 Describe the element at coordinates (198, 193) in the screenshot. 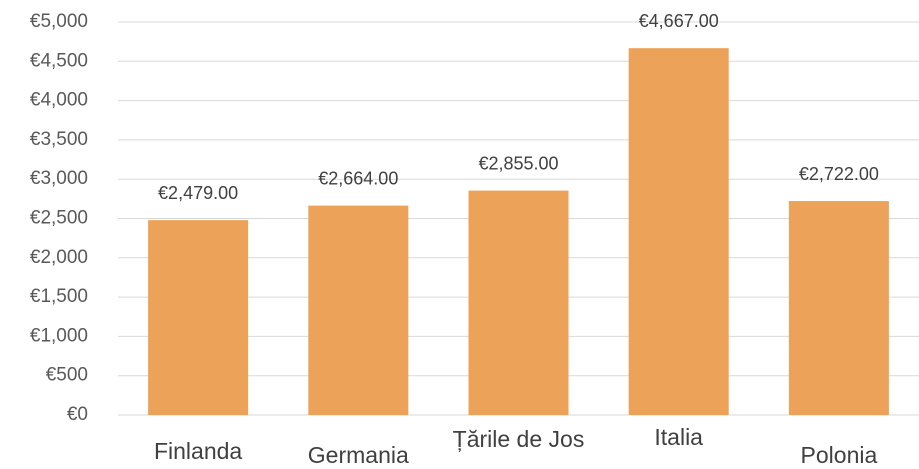

I see `data-label: €2,479.00` at that location.